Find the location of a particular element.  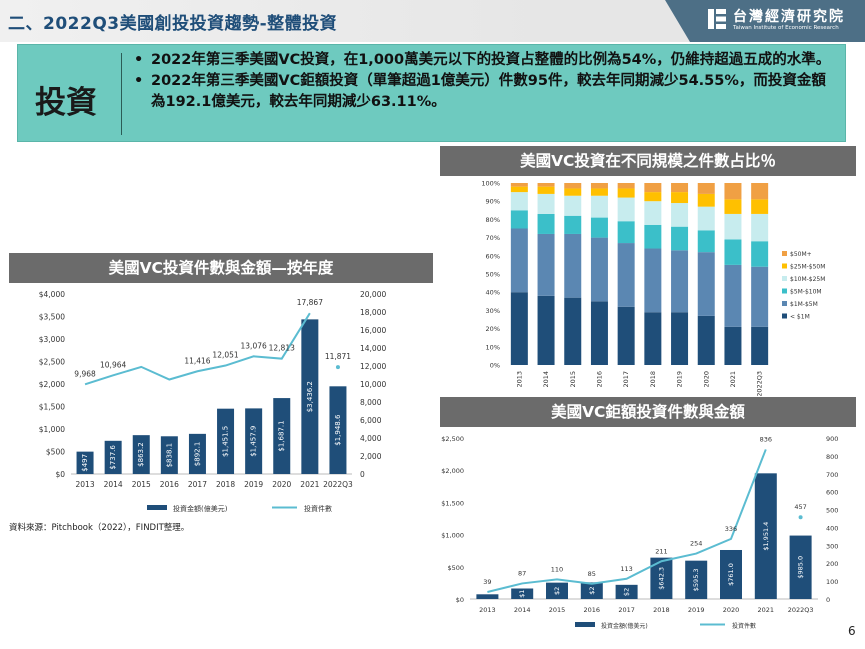

y2-tick-label: 300 is located at coordinates (832, 546).